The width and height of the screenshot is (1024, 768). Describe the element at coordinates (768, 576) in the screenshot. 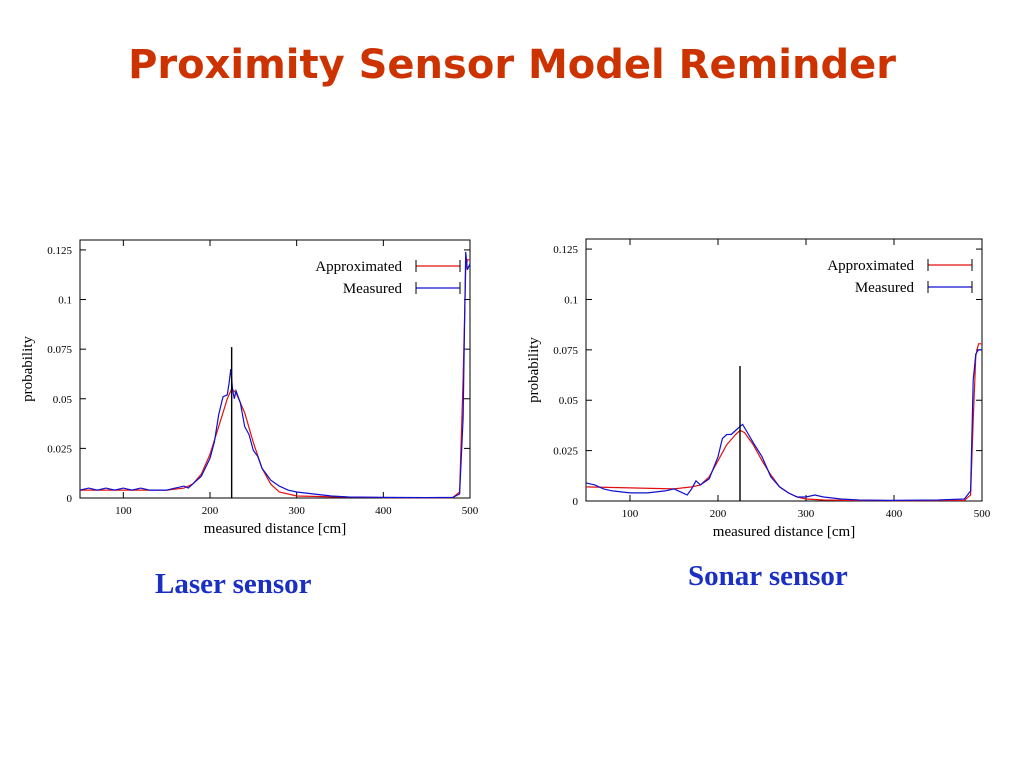

I see `sonar-sensor-caption: Sonar sensor` at that location.